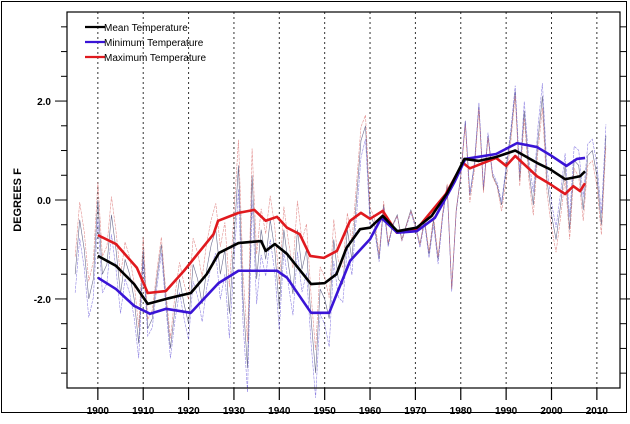 This screenshot has height=424, width=630. Describe the element at coordinates (146, 28) in the screenshot. I see `legend-label: Mean Temperature` at that location.